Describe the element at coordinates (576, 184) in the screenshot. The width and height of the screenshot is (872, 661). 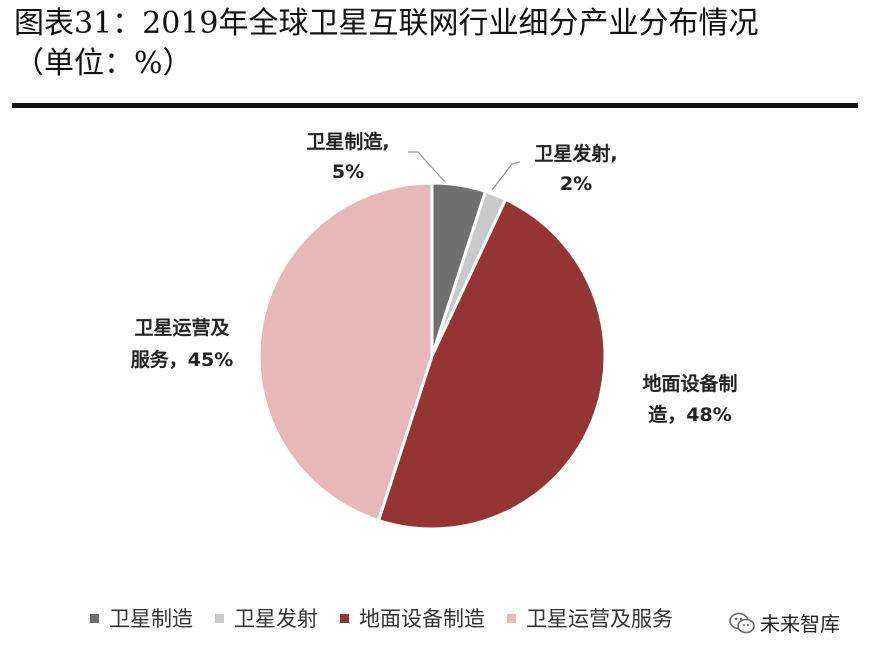
I see `slice-label-satellite-launch-line-2: 2%` at that location.